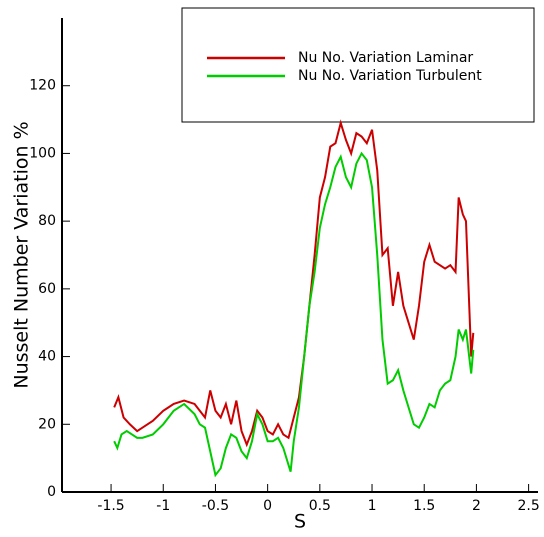 This screenshot has height=537, width=544. Describe the element at coordinates (51, 492) in the screenshot. I see `y-tick-label: 0` at that location.